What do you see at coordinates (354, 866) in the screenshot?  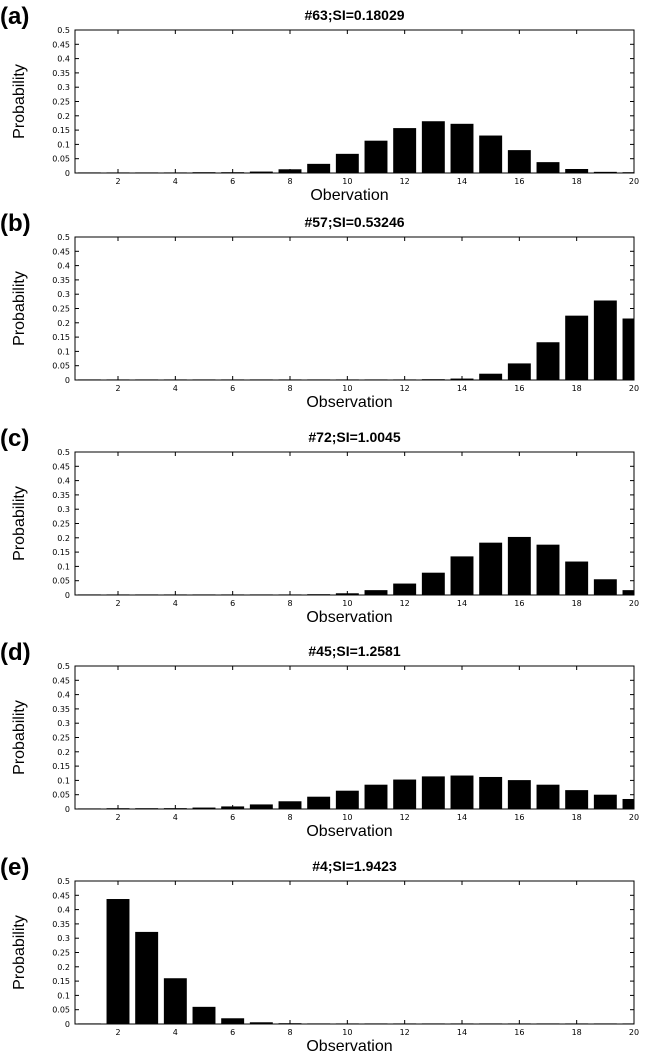 I see `chart-title: #4;SI=1.9423` at bounding box center [354, 866].